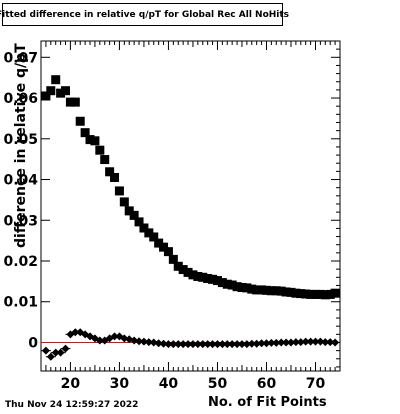 The height and width of the screenshot is (414, 400). What do you see at coordinates (20, 99) in the screenshot?
I see `y-tick-label: 0.06` at bounding box center [20, 99].